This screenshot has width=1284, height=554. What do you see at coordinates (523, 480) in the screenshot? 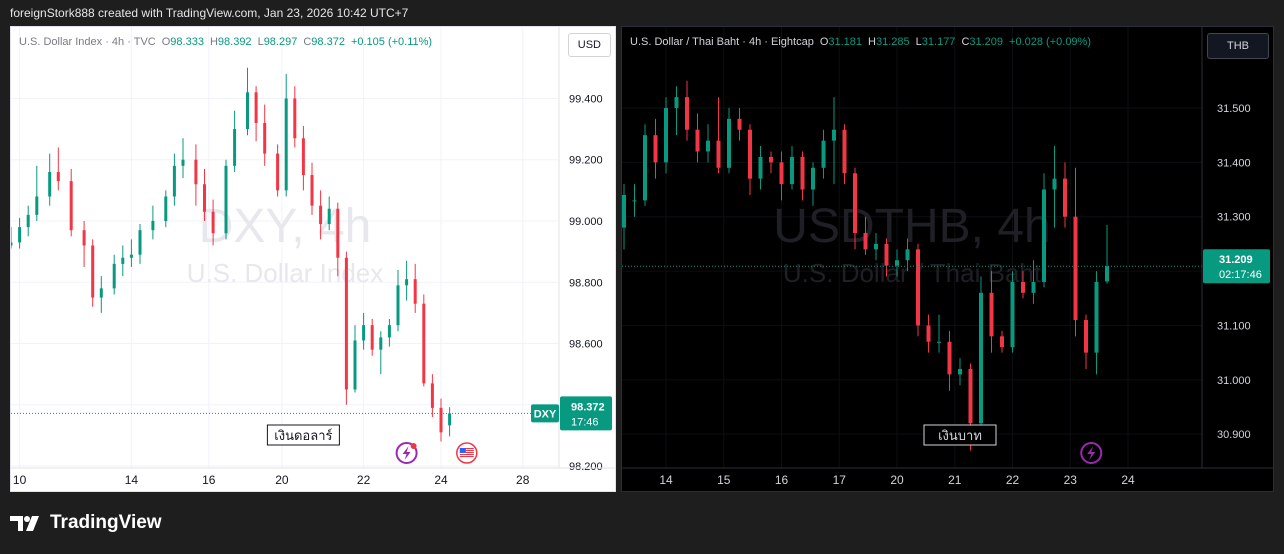
I see `x-tick-label: 28` at bounding box center [523, 480].